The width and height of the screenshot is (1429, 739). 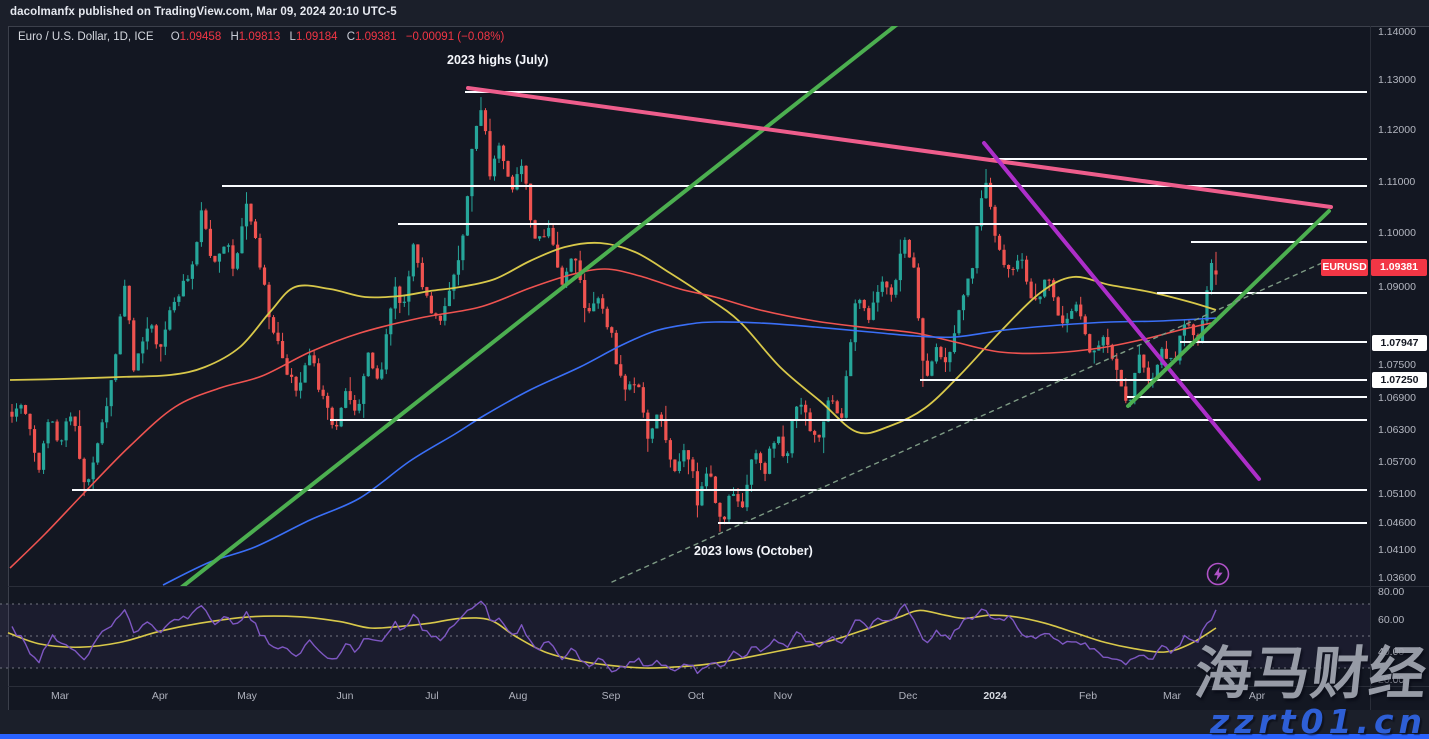 I want to click on rsi-axis-tick: 20.00, so click(x=1391, y=680).